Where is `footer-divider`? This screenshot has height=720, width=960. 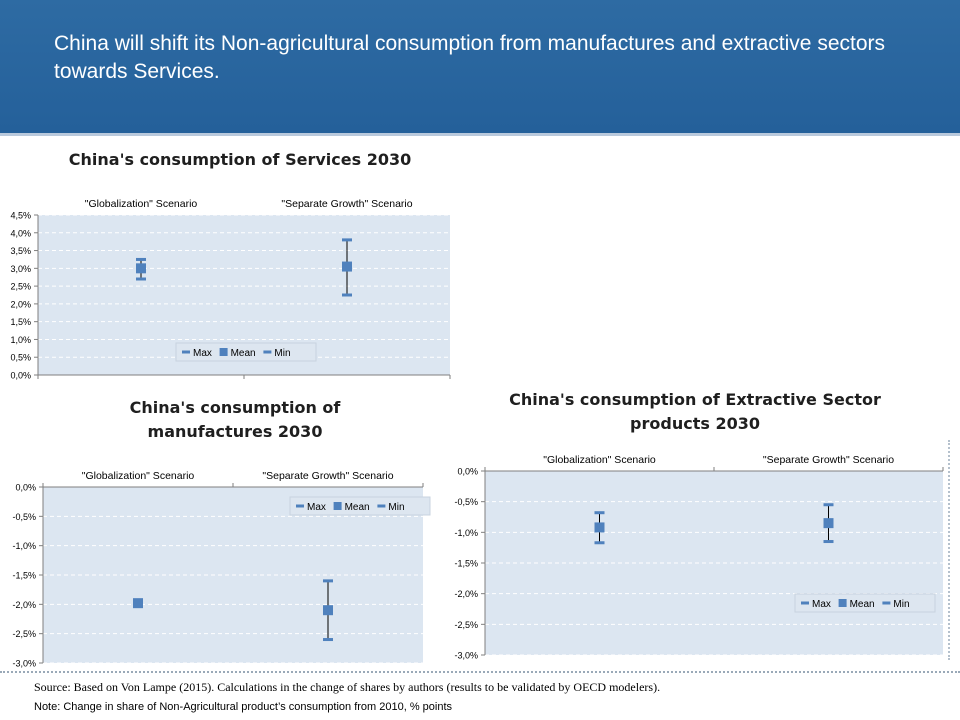 footer-divider is located at coordinates (480, 672).